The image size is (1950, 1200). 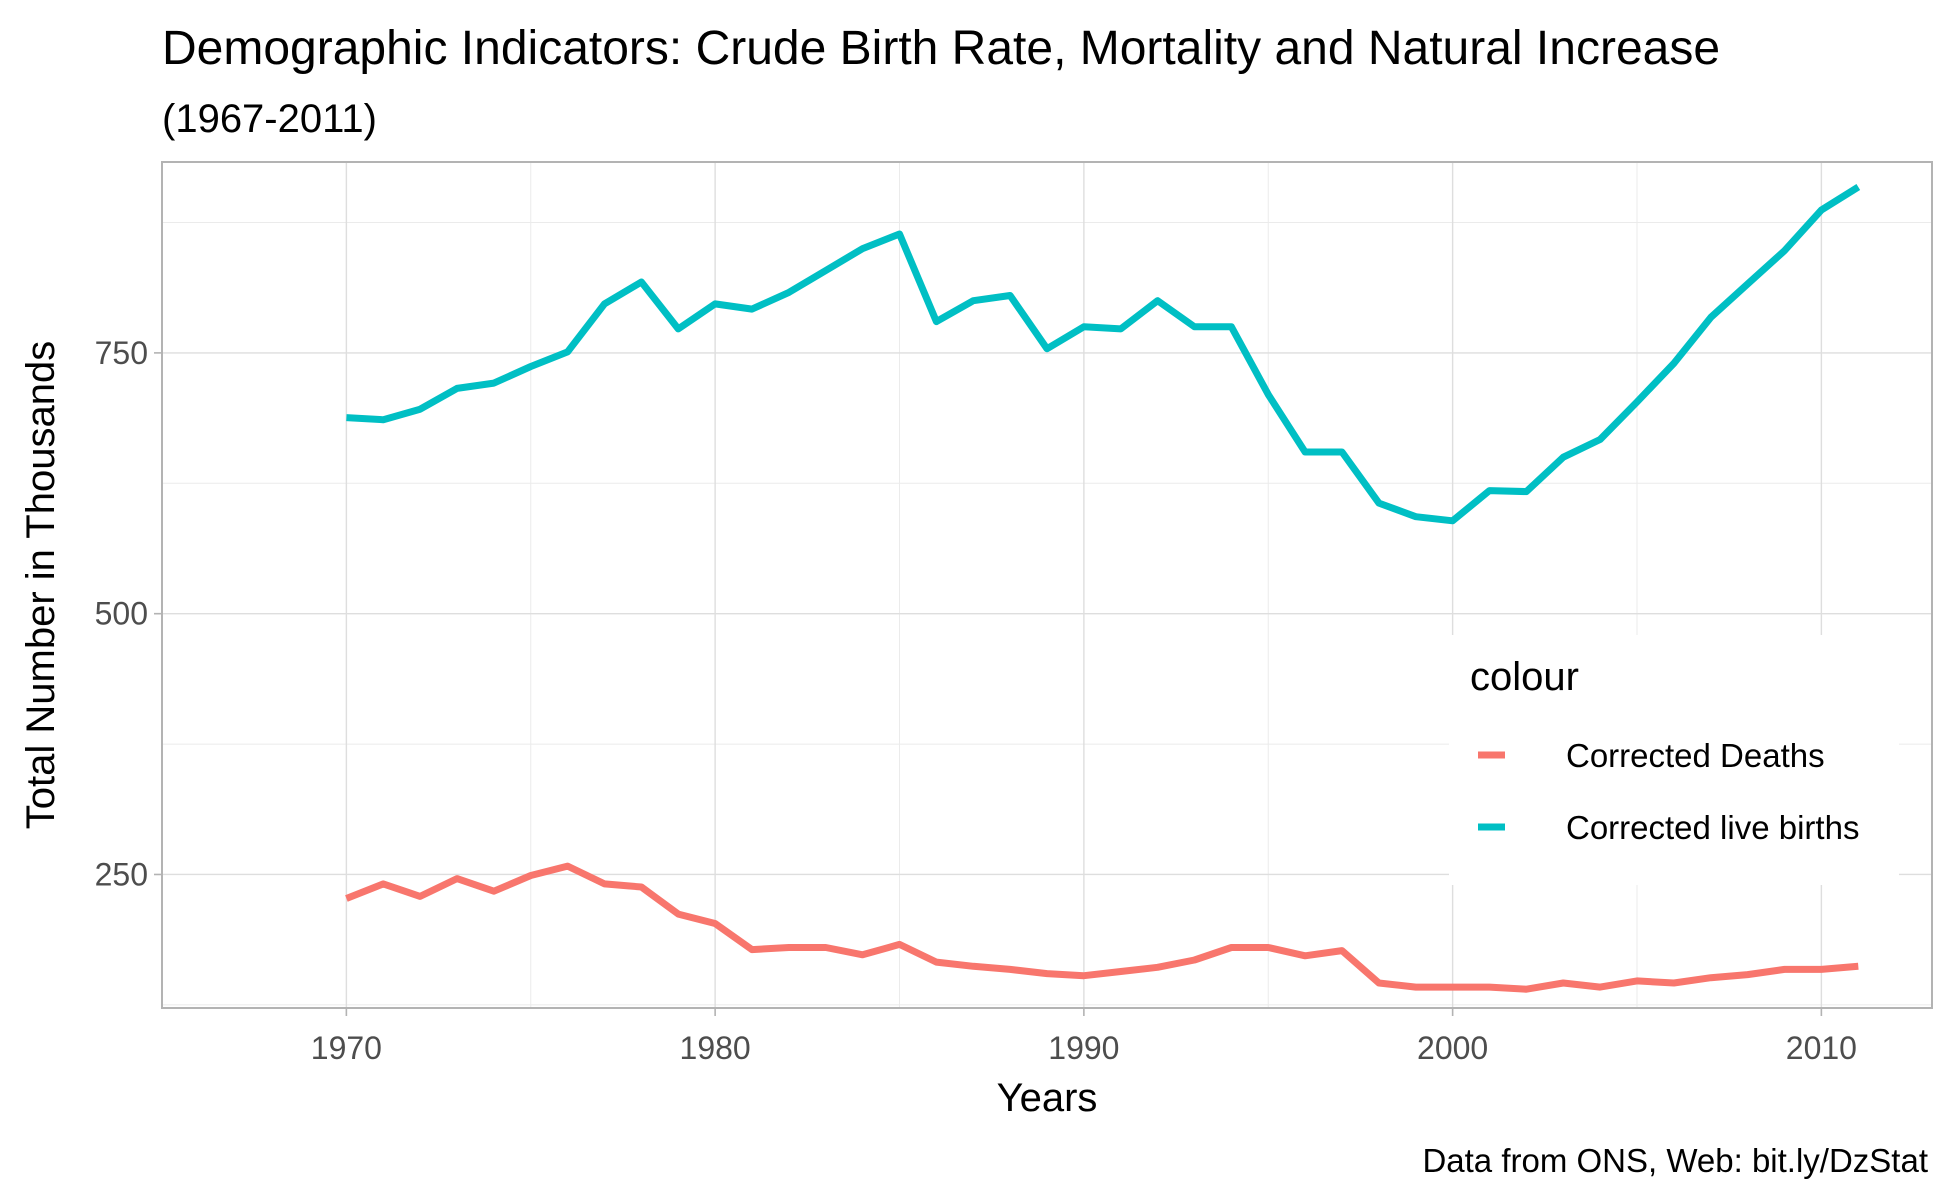 I want to click on x-tick-label: 1970, so click(x=346, y=1048).